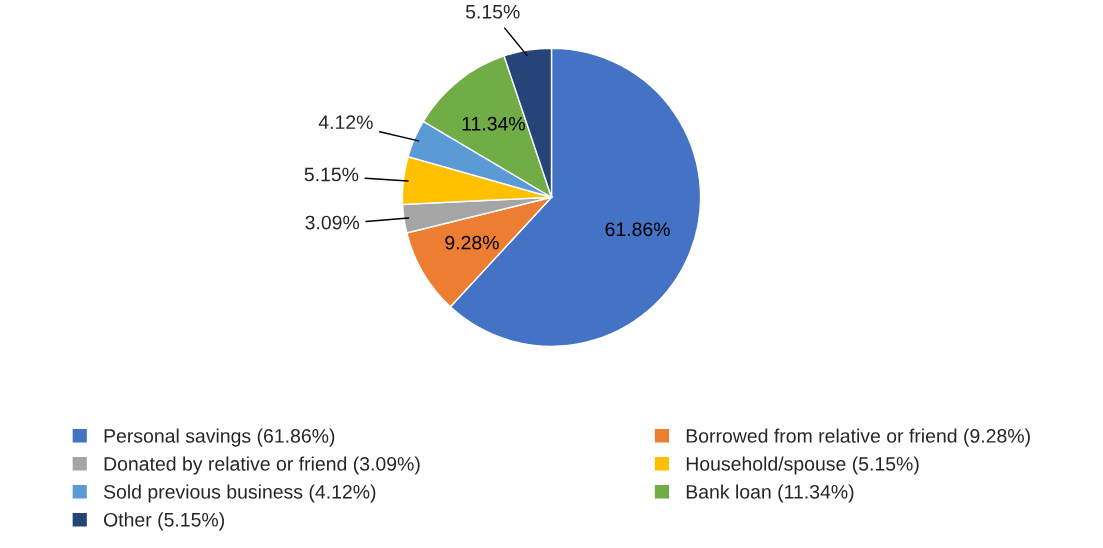 The image size is (1103, 548). I want to click on legend-label: Personal savings (61.86%), so click(219, 437).